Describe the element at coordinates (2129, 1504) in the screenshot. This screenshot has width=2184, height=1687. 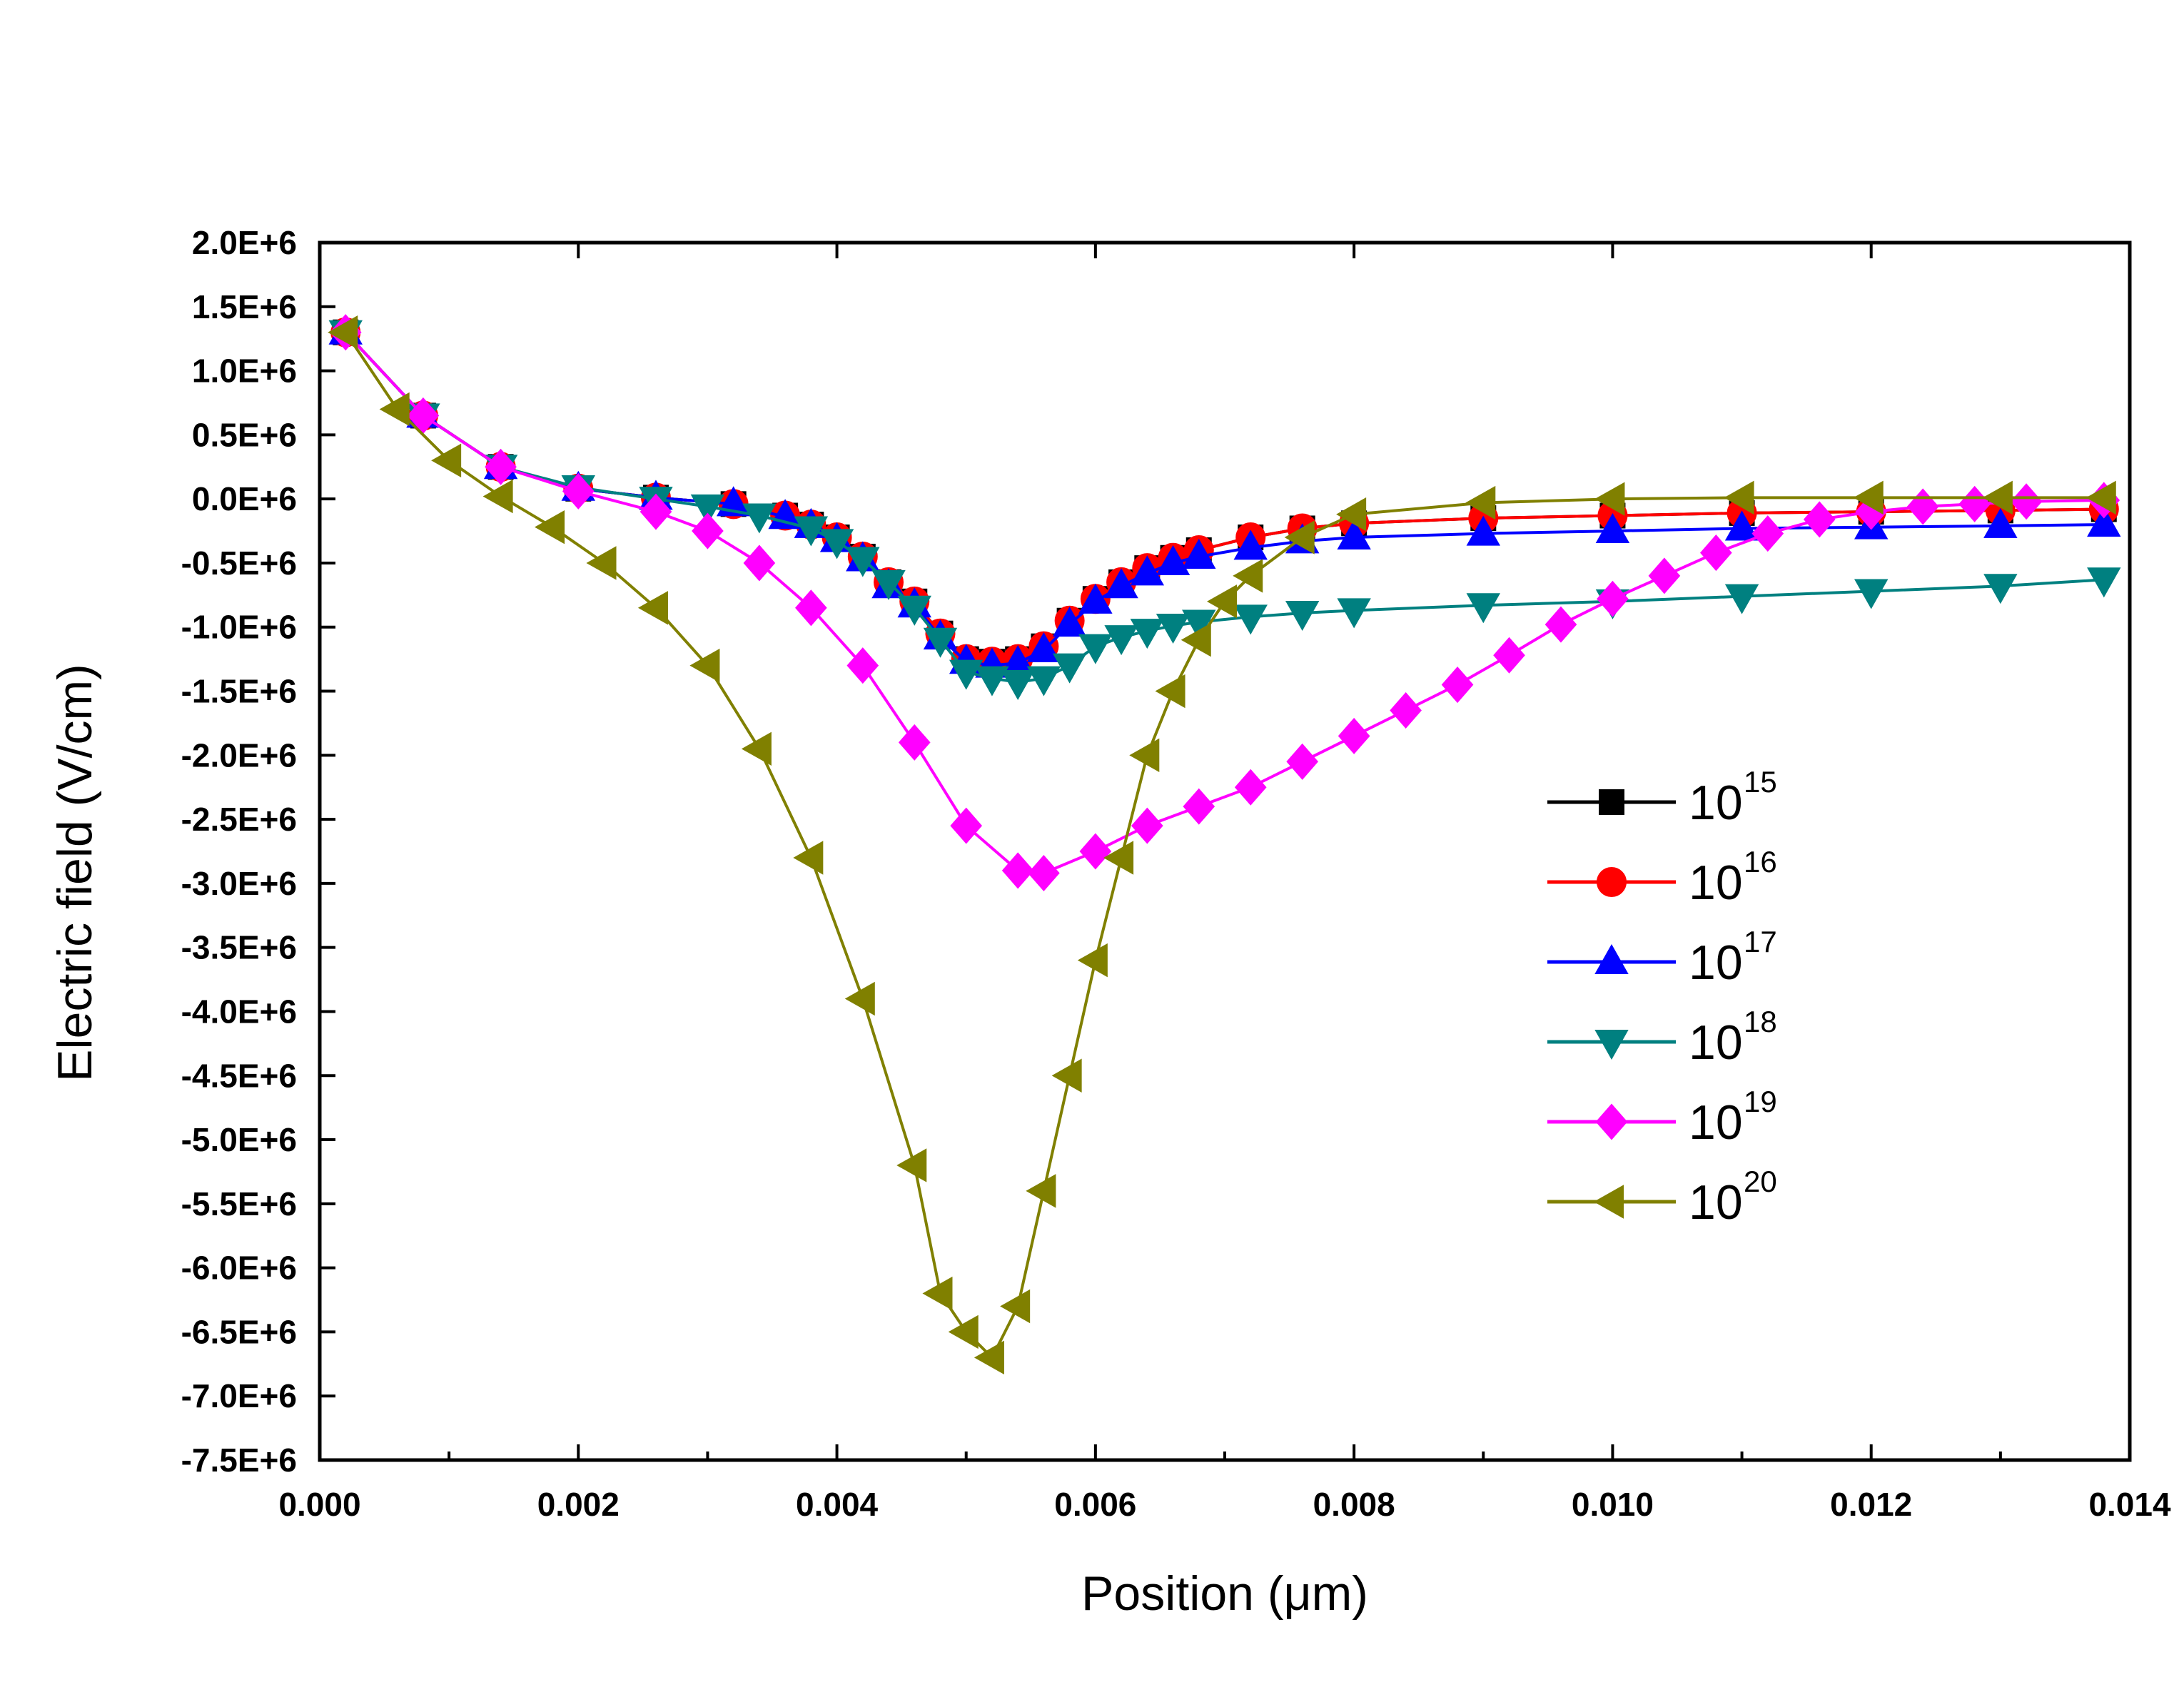
I see `x-tick-label: 0.014` at that location.